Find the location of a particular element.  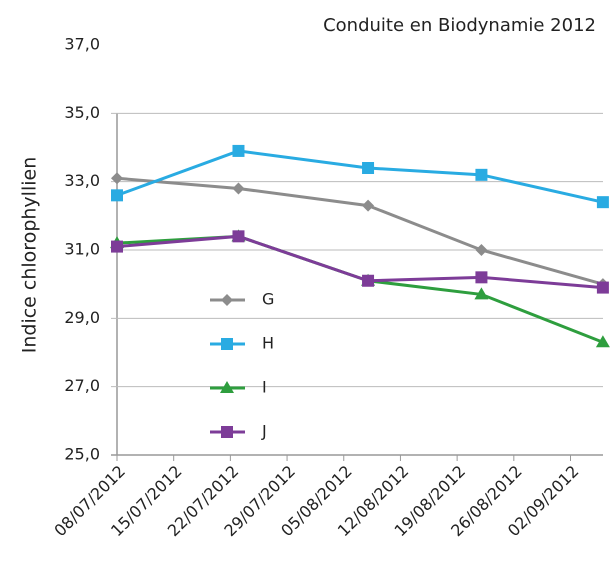

y-tick-label: 35,0 is located at coordinates (82, 112).